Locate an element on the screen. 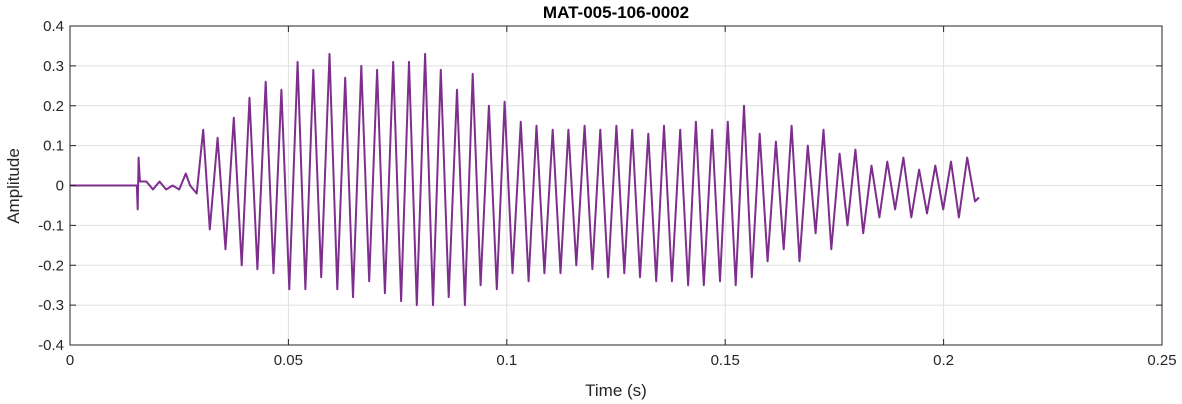  y-tick-label: 0.2 is located at coordinates (53, 106).